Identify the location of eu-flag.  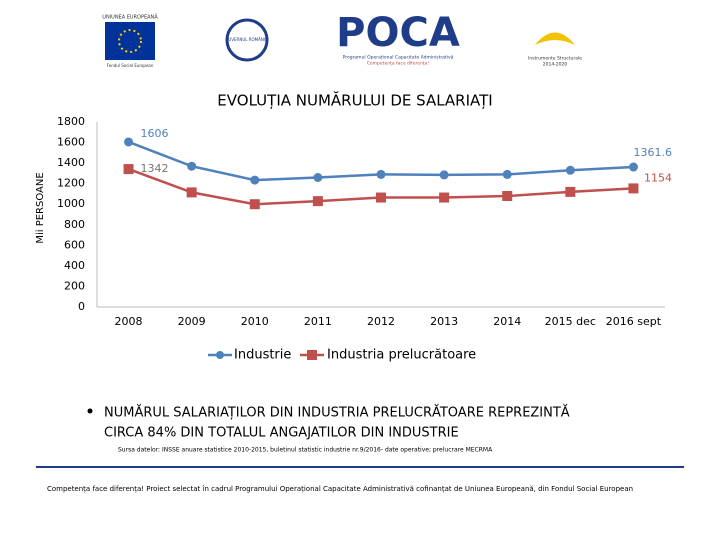
(130, 41).